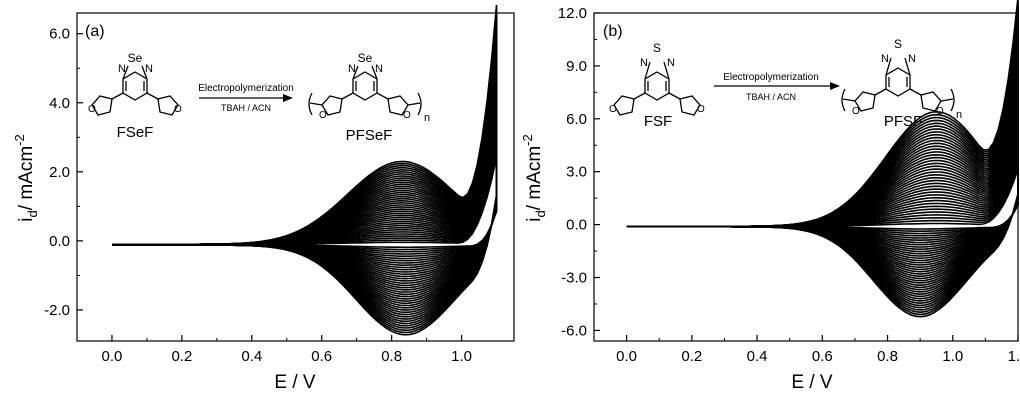  What do you see at coordinates (534, 219) in the screenshot?
I see `panel-b-ylabel-main: i` at bounding box center [534, 219].